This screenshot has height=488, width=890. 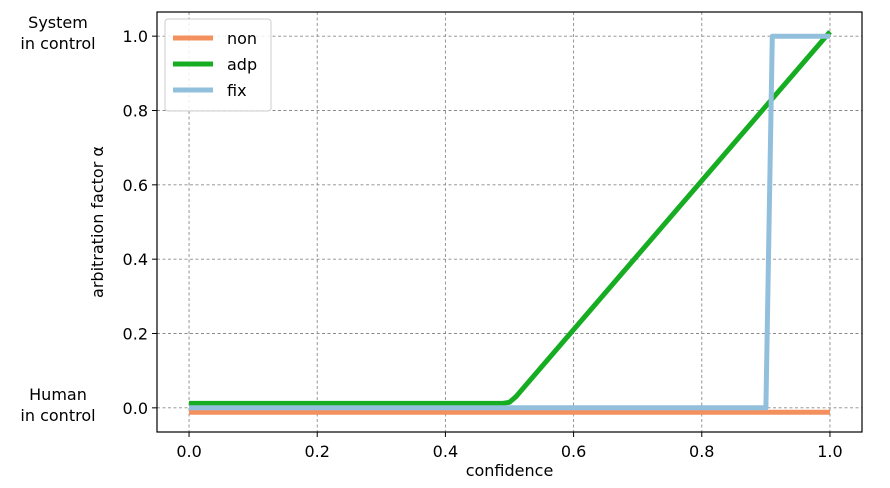 What do you see at coordinates (242, 64) in the screenshot?
I see `legend-label-adp: adp` at bounding box center [242, 64].